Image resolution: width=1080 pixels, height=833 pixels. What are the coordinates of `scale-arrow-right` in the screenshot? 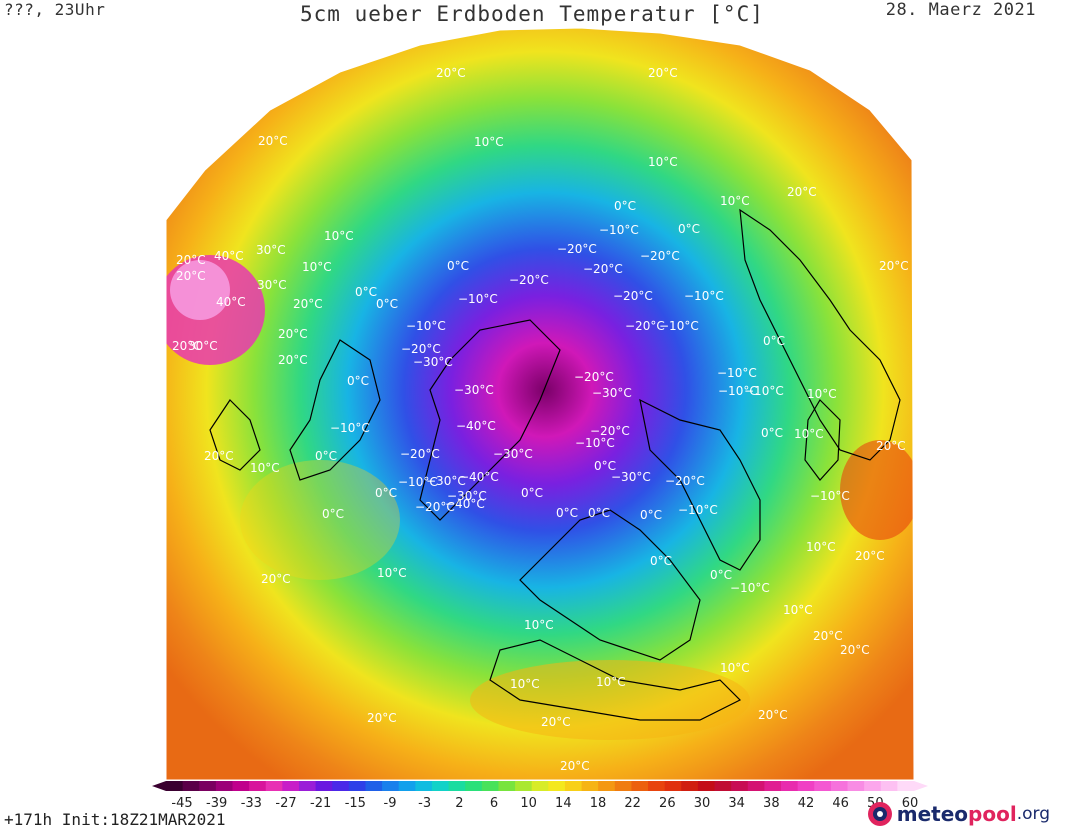 It's located at (921, 786).